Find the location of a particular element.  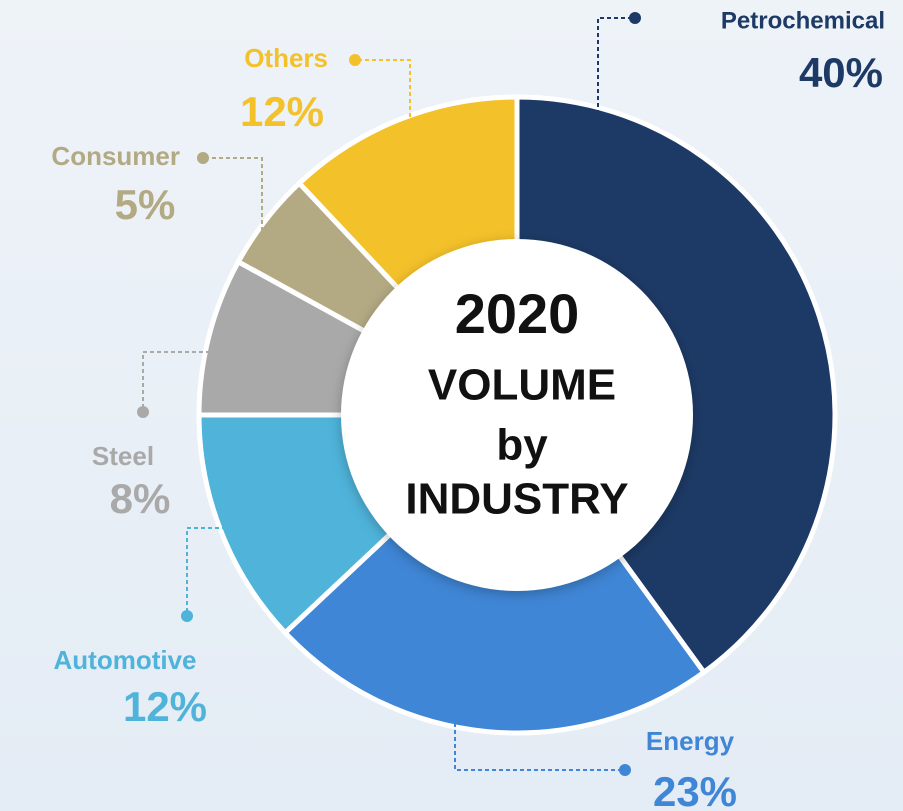

legend-label: Consumer is located at coordinates (115, 156).